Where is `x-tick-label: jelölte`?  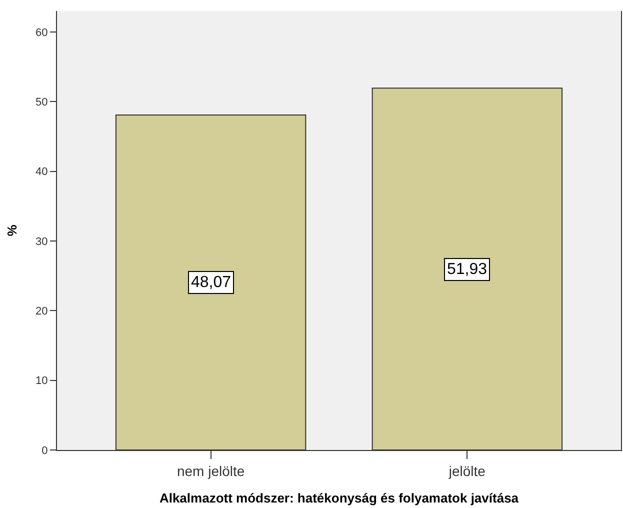 x-tick-label: jelölte is located at coordinates (467, 470).